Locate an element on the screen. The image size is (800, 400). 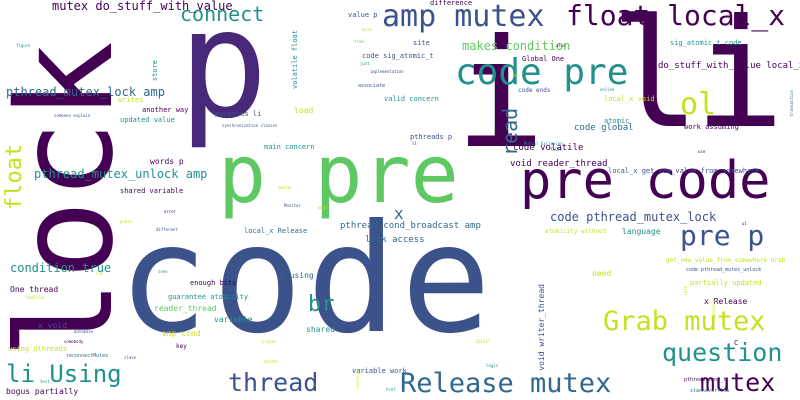
word-pthread-cond-t: pthread_cond_t is located at coordinates (705, 380).